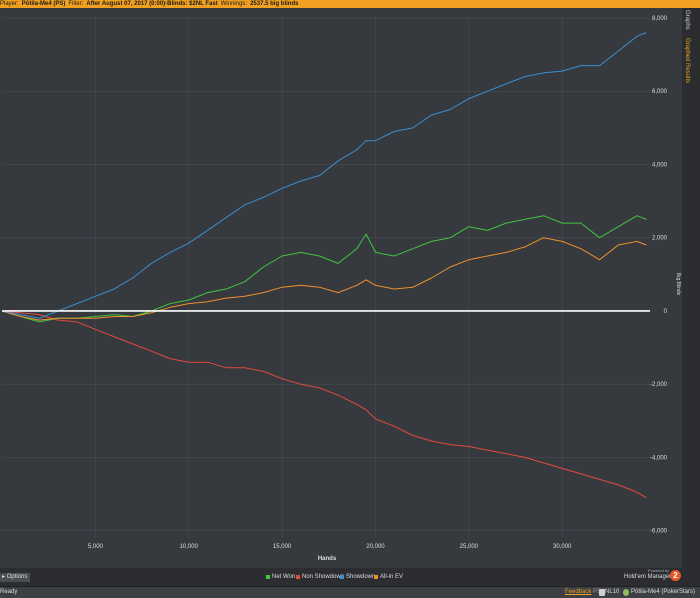 The width and height of the screenshot is (700, 598). Describe the element at coordinates (234, 4) in the screenshot. I see `winnings-label: Winnings:` at that location.